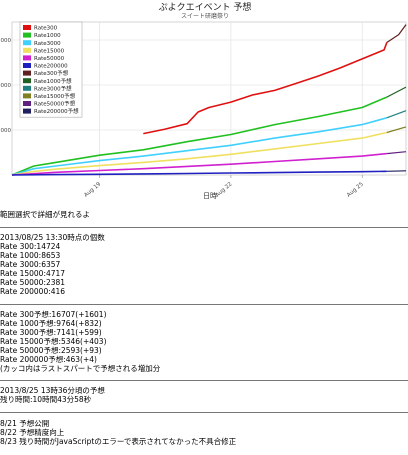 The height and width of the screenshot is (455, 408). I want to click on legend-label: Rate300予想, so click(51, 73).